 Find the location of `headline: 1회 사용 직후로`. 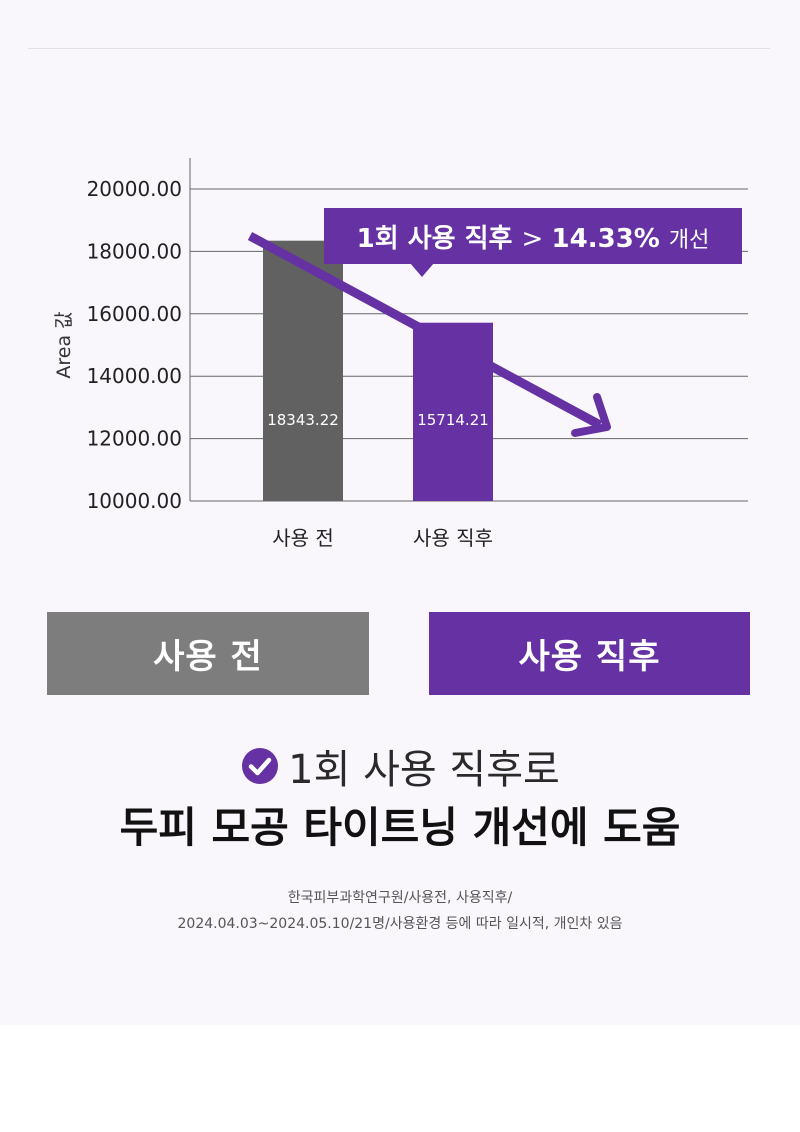

headline: 1회 사용 직후로 is located at coordinates (400, 766).